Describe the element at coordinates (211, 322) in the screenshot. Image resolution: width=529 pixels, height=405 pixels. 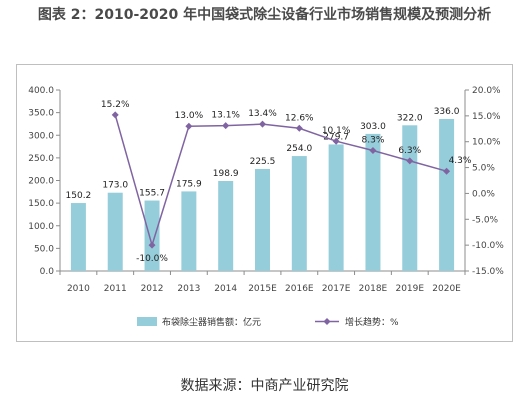
I see `legend-bar-label: 布袋除尘器销售额：亿元` at that location.